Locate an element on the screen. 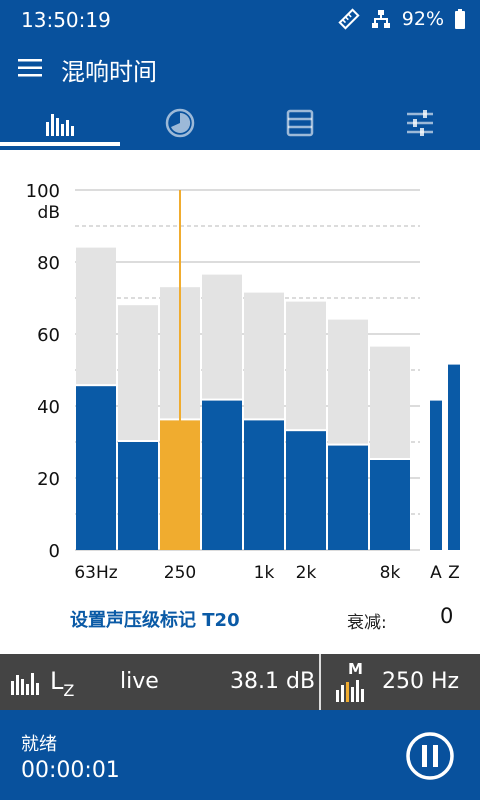 The width and height of the screenshot is (480, 800). weighting-label: LZ is located at coordinates (62, 683).